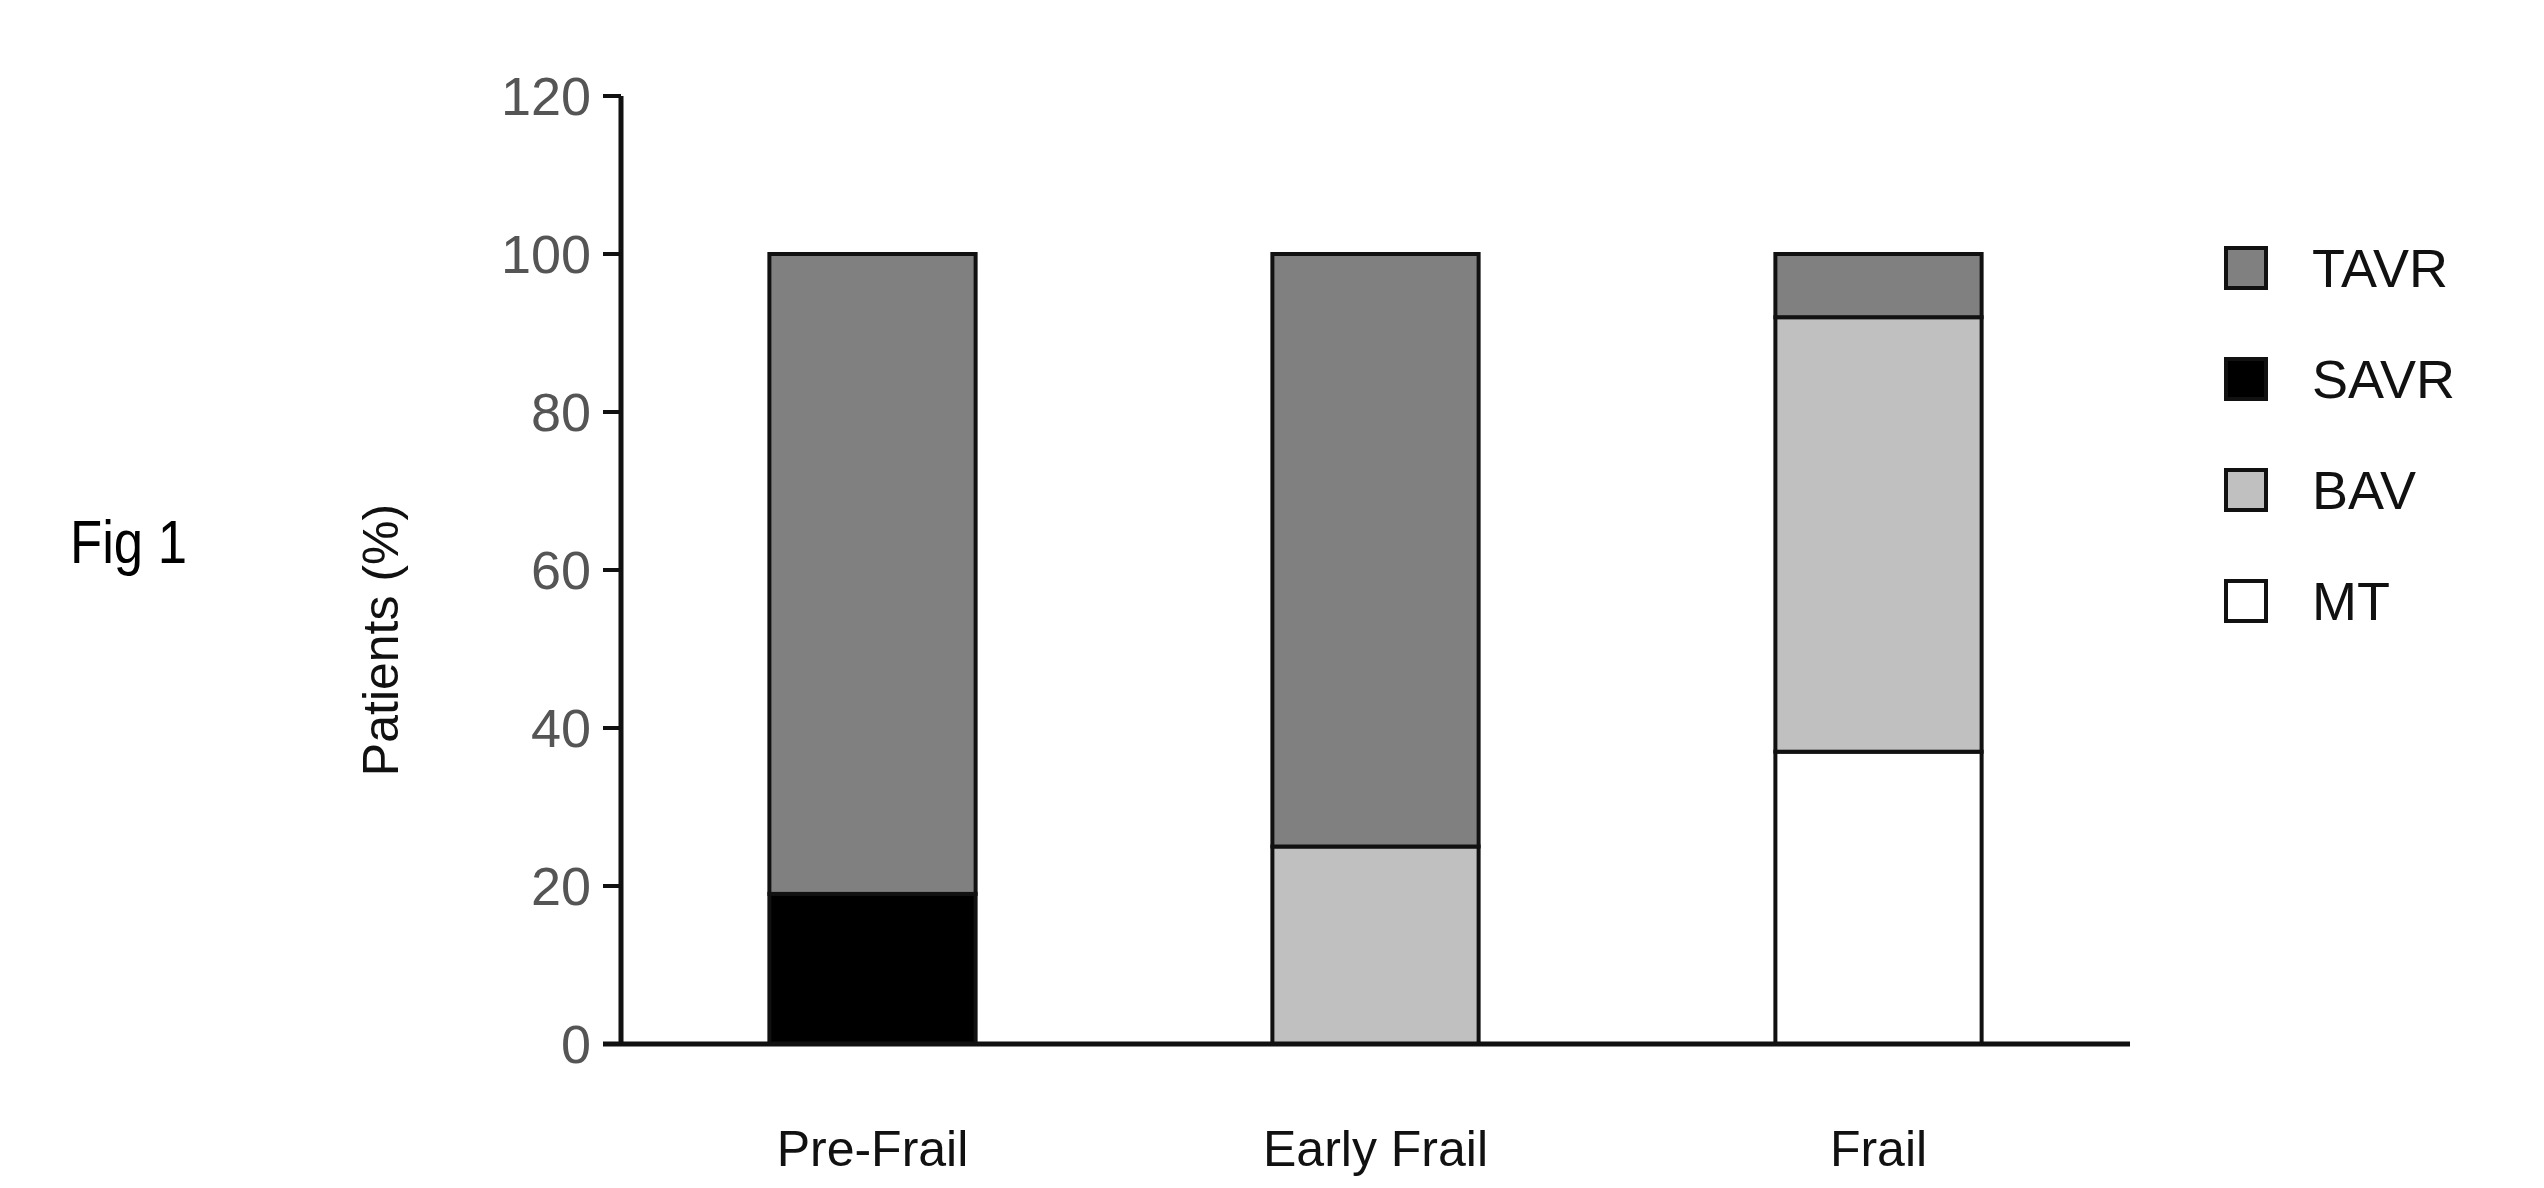  I want to click on y-tick-label: 120, so click(545, 95).